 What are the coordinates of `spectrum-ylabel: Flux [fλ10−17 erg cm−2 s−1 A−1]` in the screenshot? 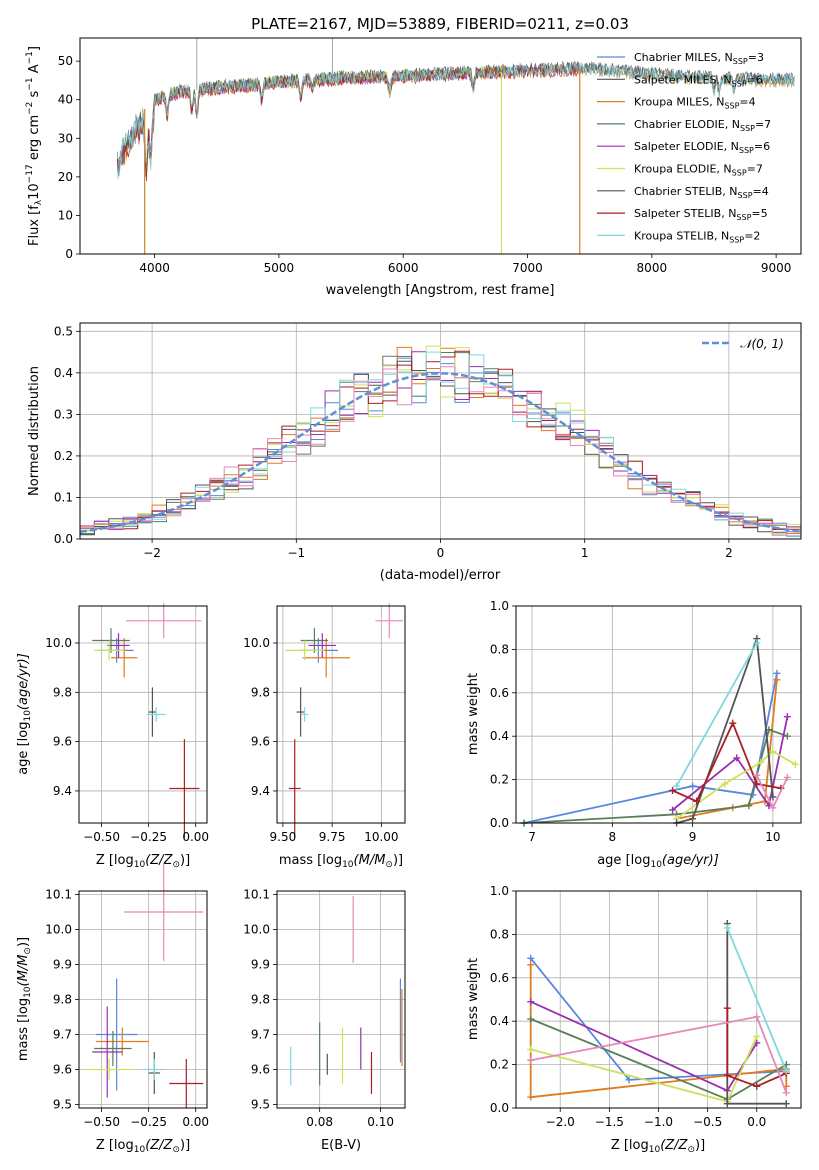 It's located at (34, 146).